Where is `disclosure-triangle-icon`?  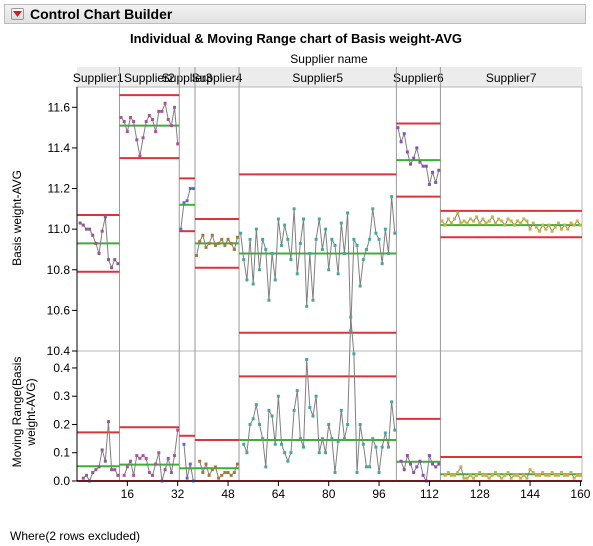 disclosure-triangle-icon is located at coordinates (17, 14).